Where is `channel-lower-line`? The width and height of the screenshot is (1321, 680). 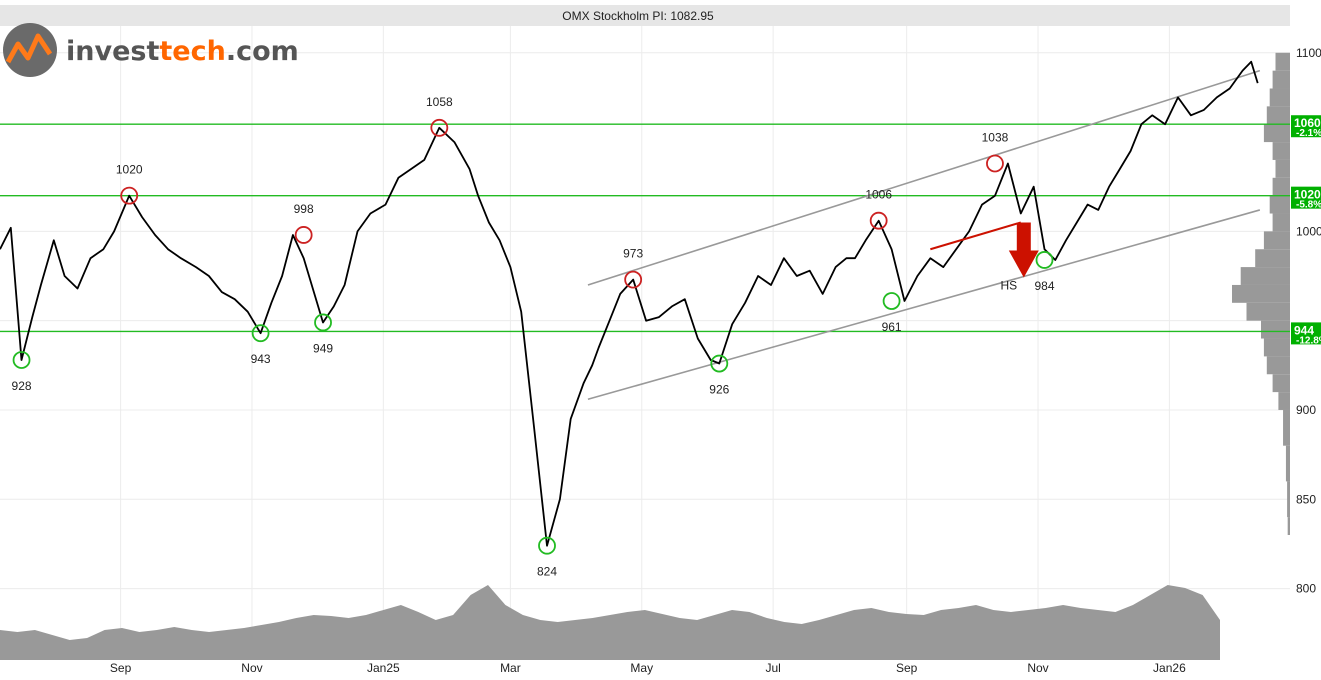
channel-lower-line is located at coordinates (924, 305).